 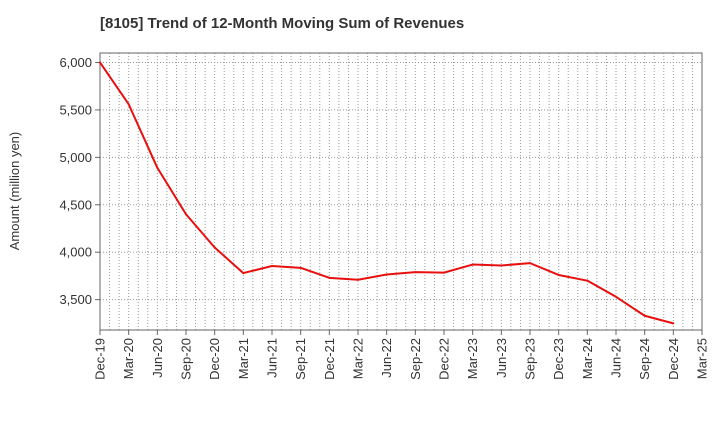 What do you see at coordinates (100, 359) in the screenshot?
I see `x-tick-label: Dec-19` at bounding box center [100, 359].